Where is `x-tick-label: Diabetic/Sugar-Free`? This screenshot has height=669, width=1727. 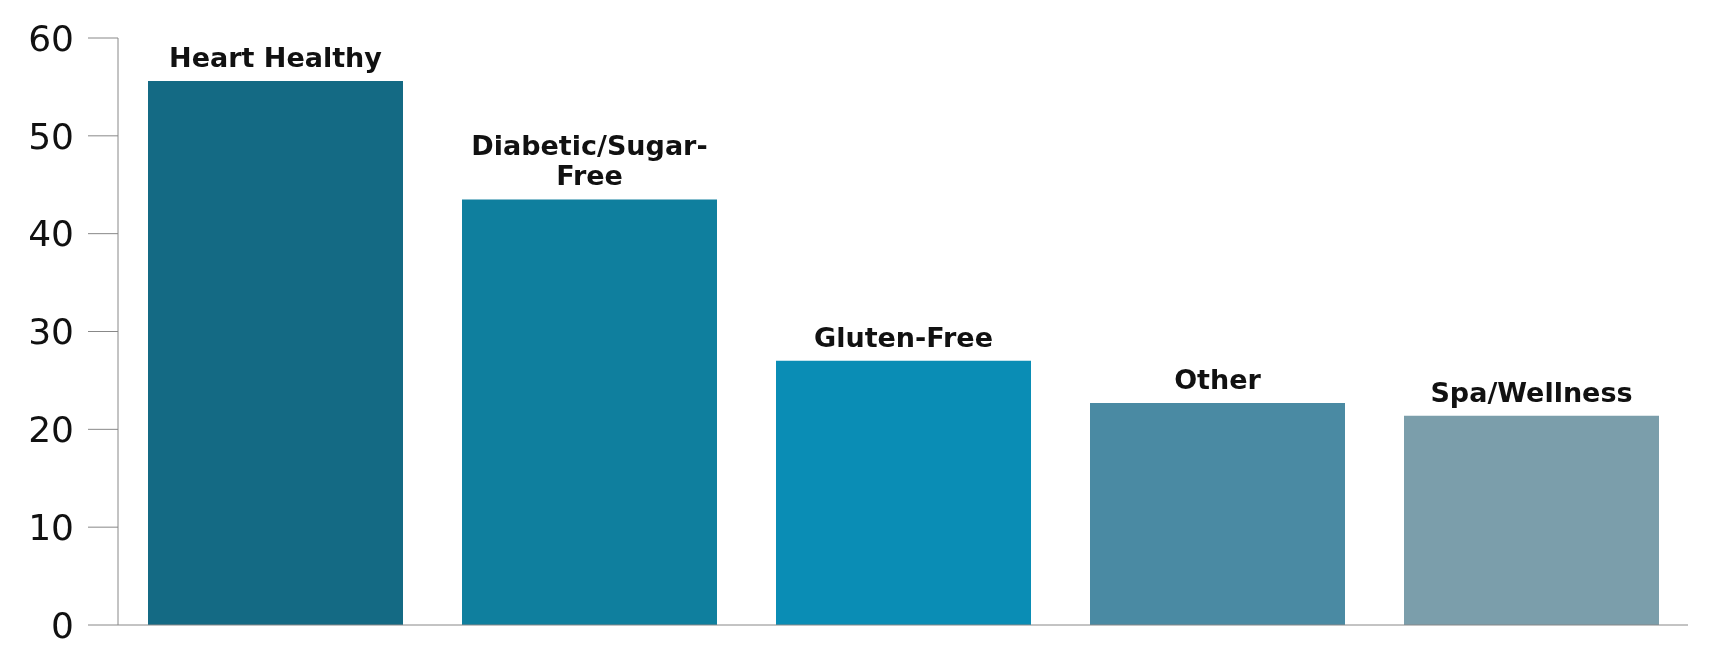
x-tick-label: Diabetic/Sugar-Free is located at coordinates (589, 161).